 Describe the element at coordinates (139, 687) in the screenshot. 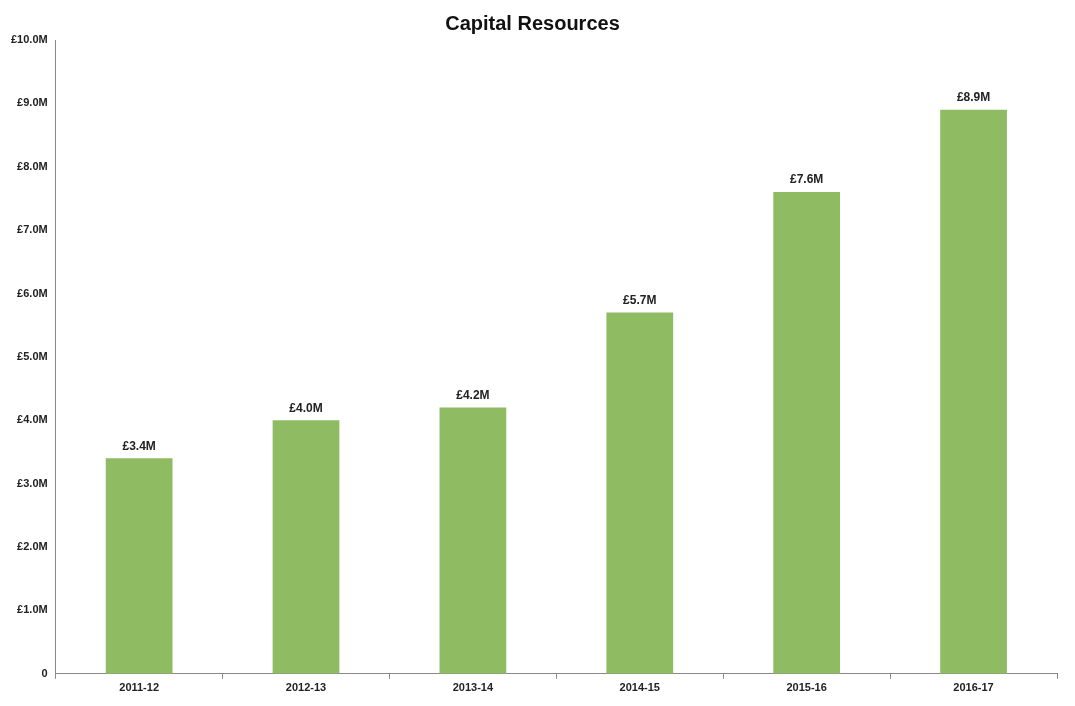

I see `x-tick-label: 2011-12` at that location.